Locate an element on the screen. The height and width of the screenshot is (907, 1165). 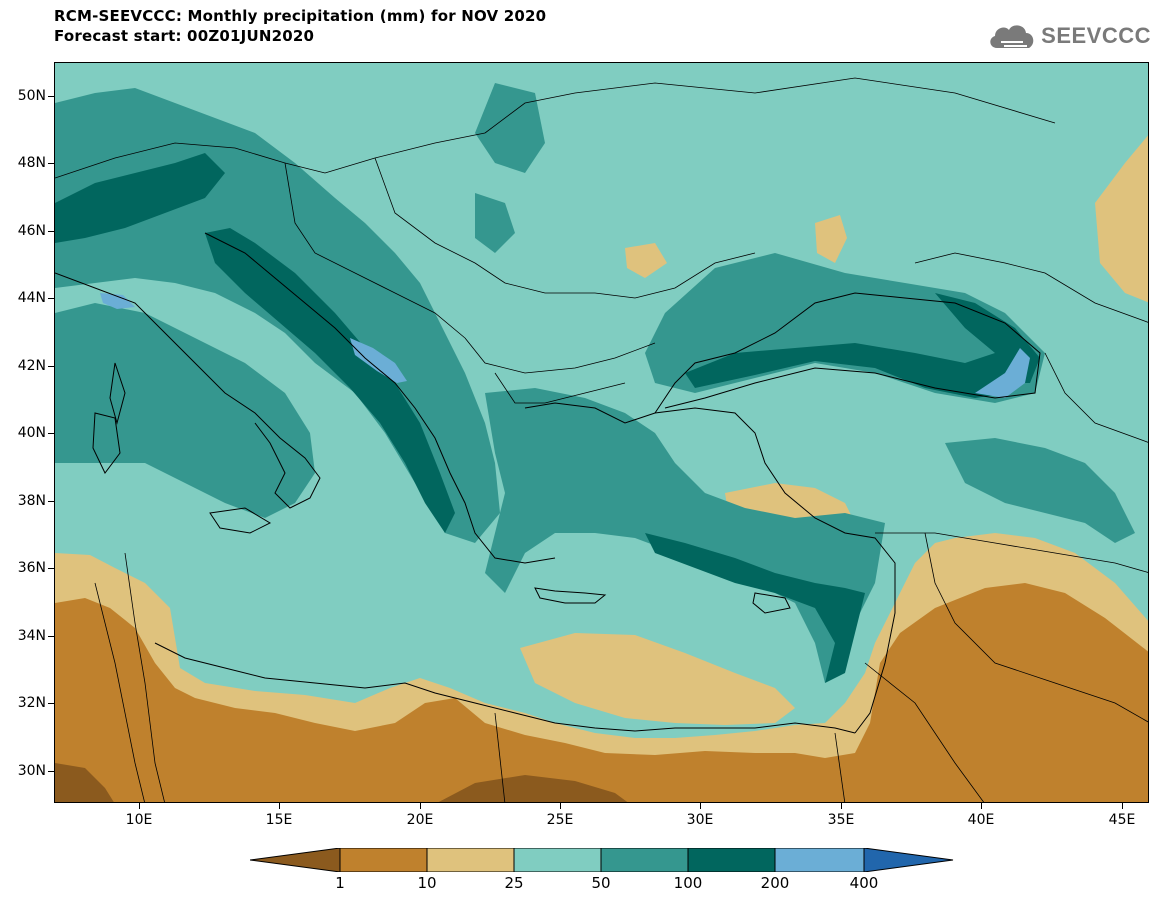
field-10-25-romania is located at coordinates (646, 260).